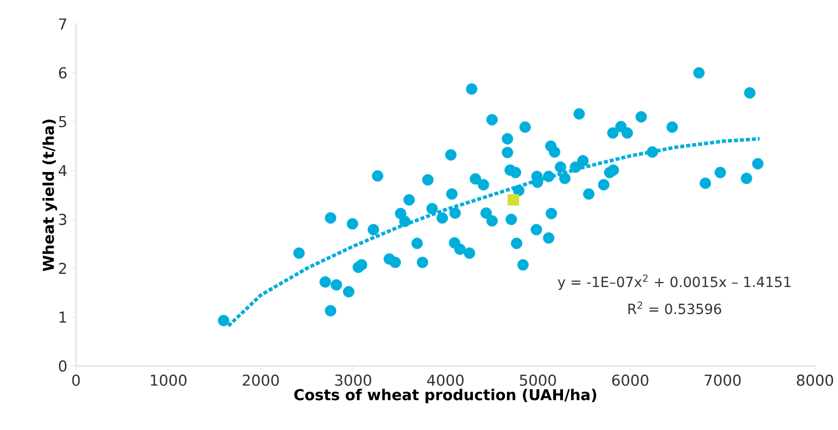 This screenshot has height=430, width=838. I want to click on x-tick-label: 0, so click(76, 380).